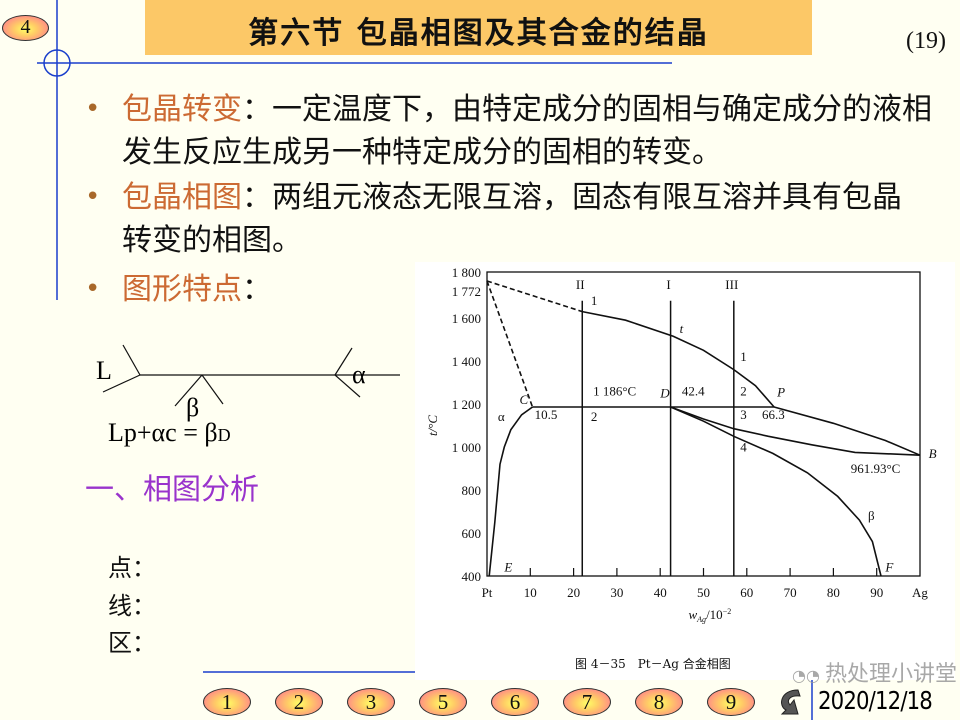  I want to click on y-tick-label: 600, so click(472, 533).